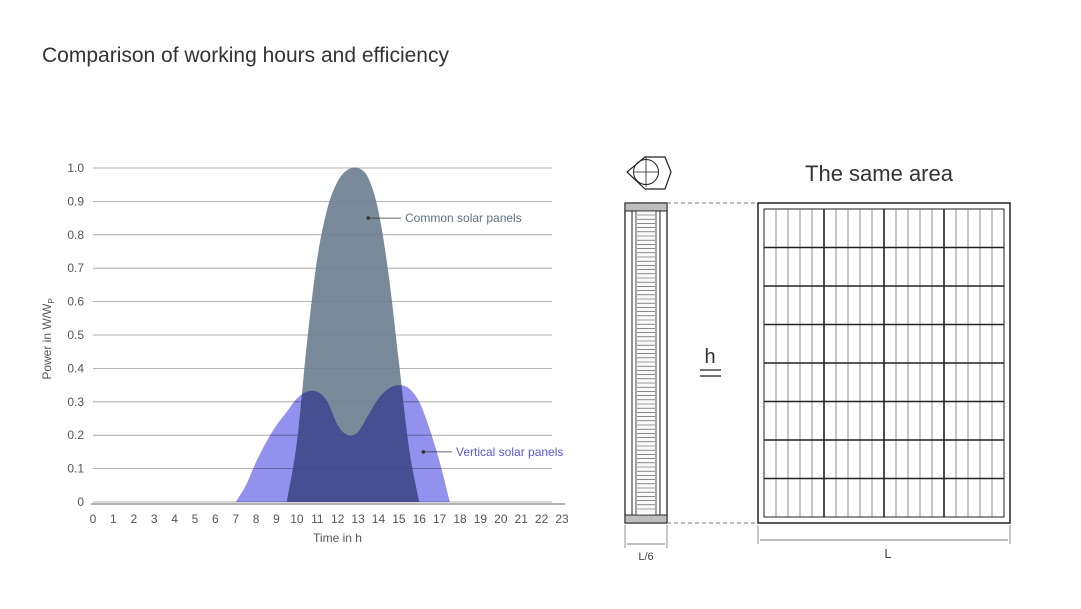  What do you see at coordinates (481, 519) in the screenshot?
I see `x-tick-label: 19` at bounding box center [481, 519].